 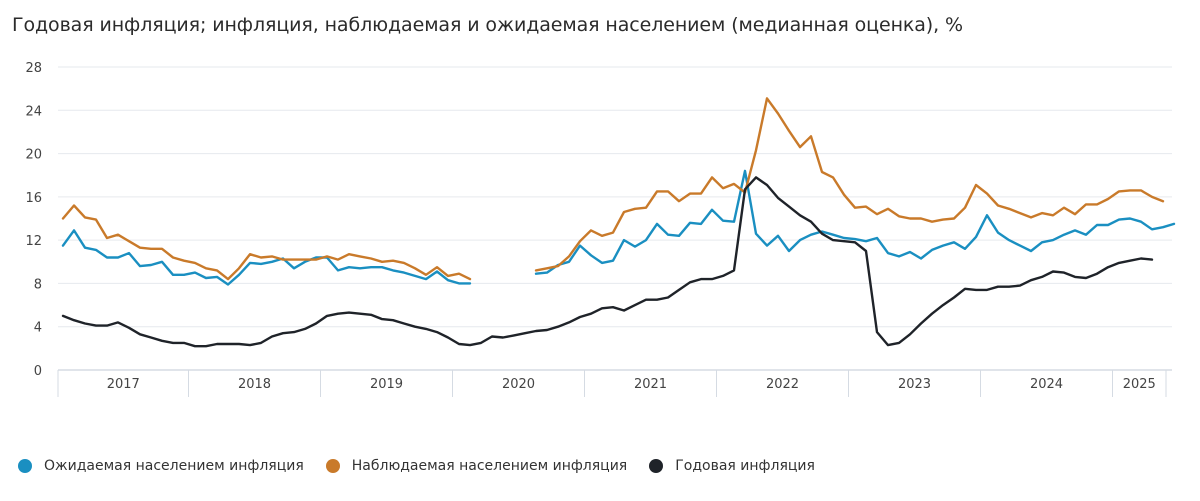 I want to click on legend-label: Ожидаемая населением инфляция, so click(x=174, y=466).